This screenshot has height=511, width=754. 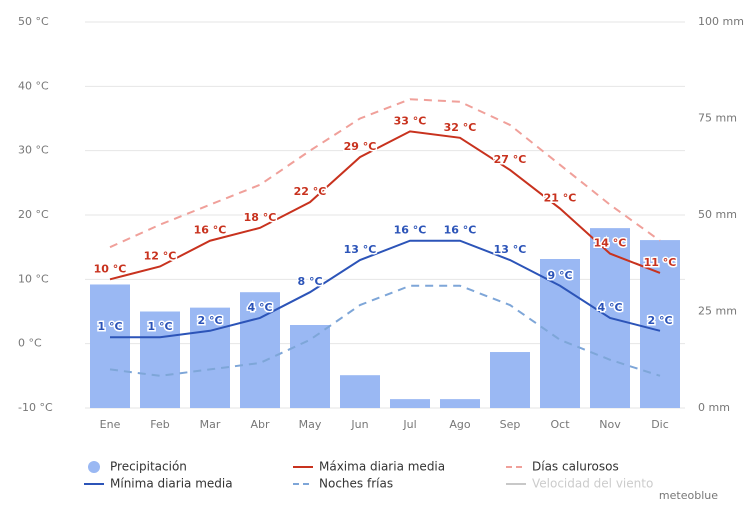 What do you see at coordinates (110, 424) in the screenshot?
I see `x-tick-label: Ene` at bounding box center [110, 424].